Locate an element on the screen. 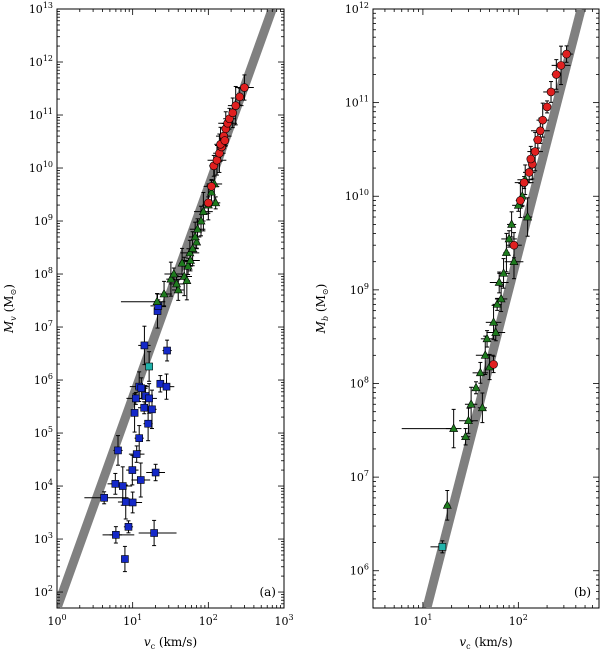 The width and height of the screenshot is (600, 656). y-tick-label: 10² is located at coordinates (43, 591).